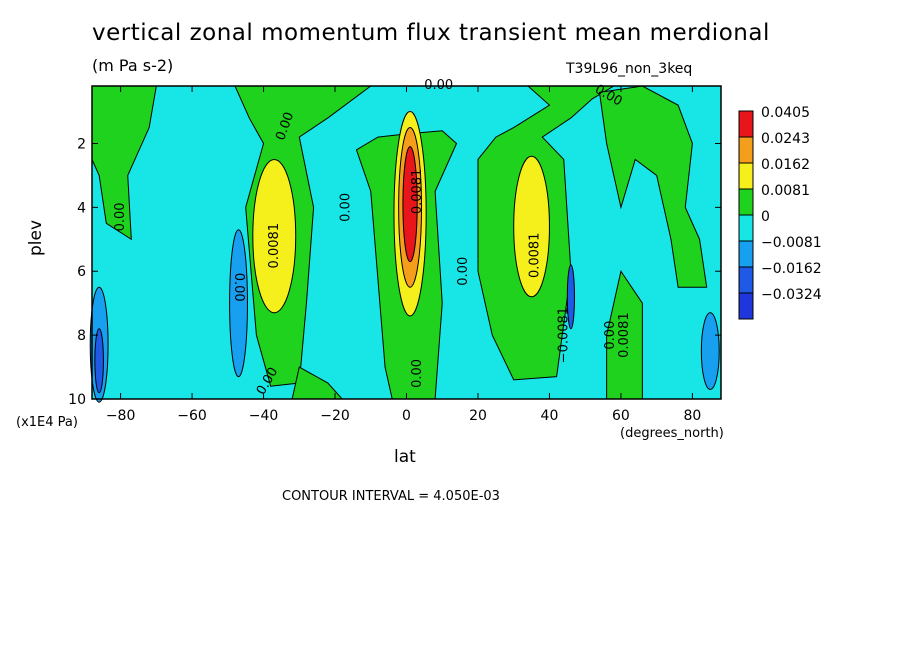 Image resolution: width=904 pixels, height=654 pixels. I want to click on y-axis-label: plev, so click(36, 238).